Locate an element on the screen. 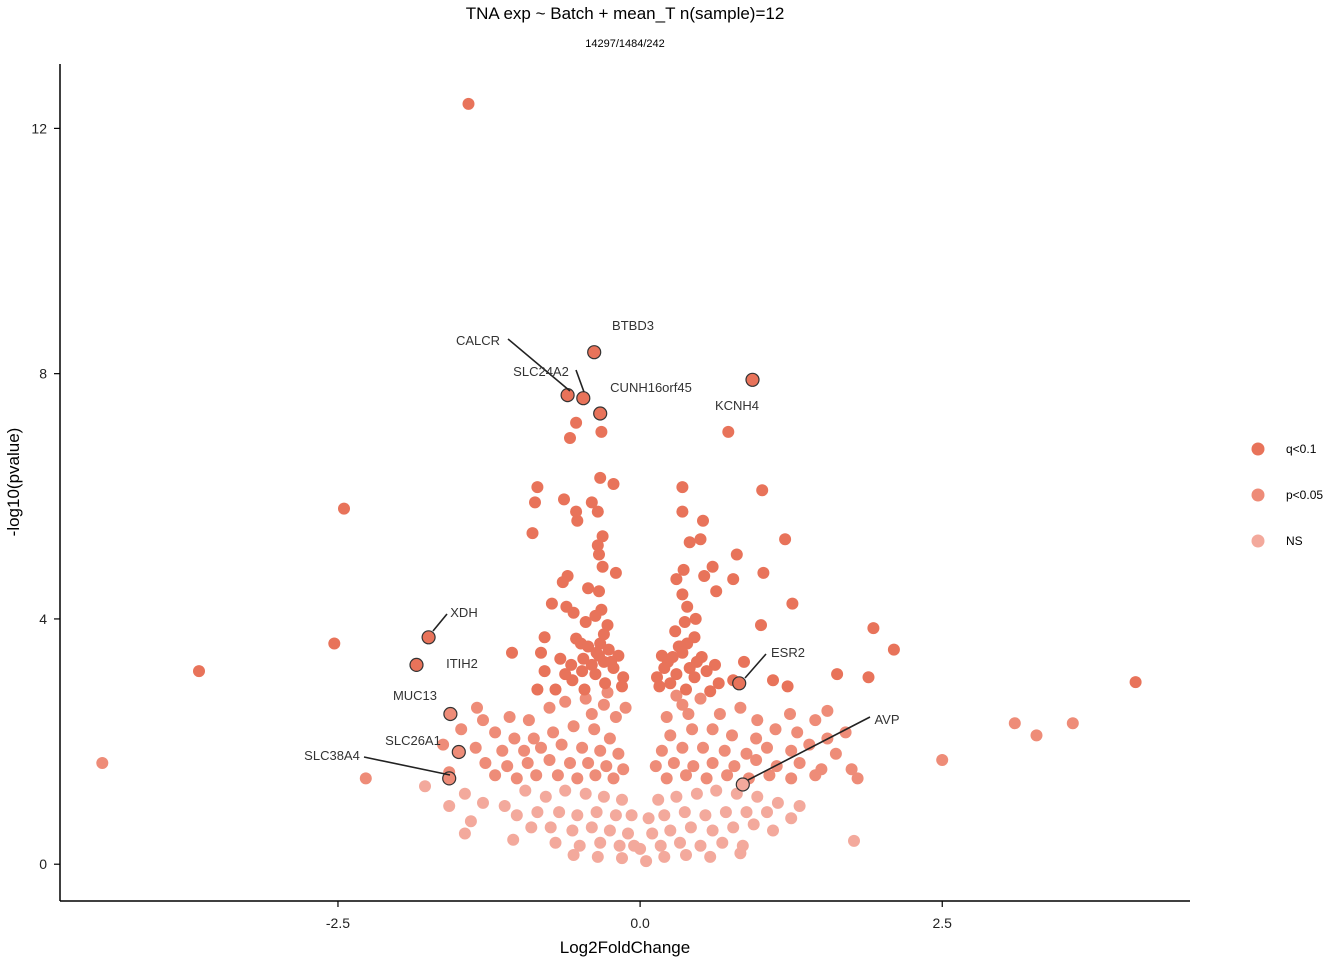  gene-annotation: CALCR is located at coordinates (515, 368).